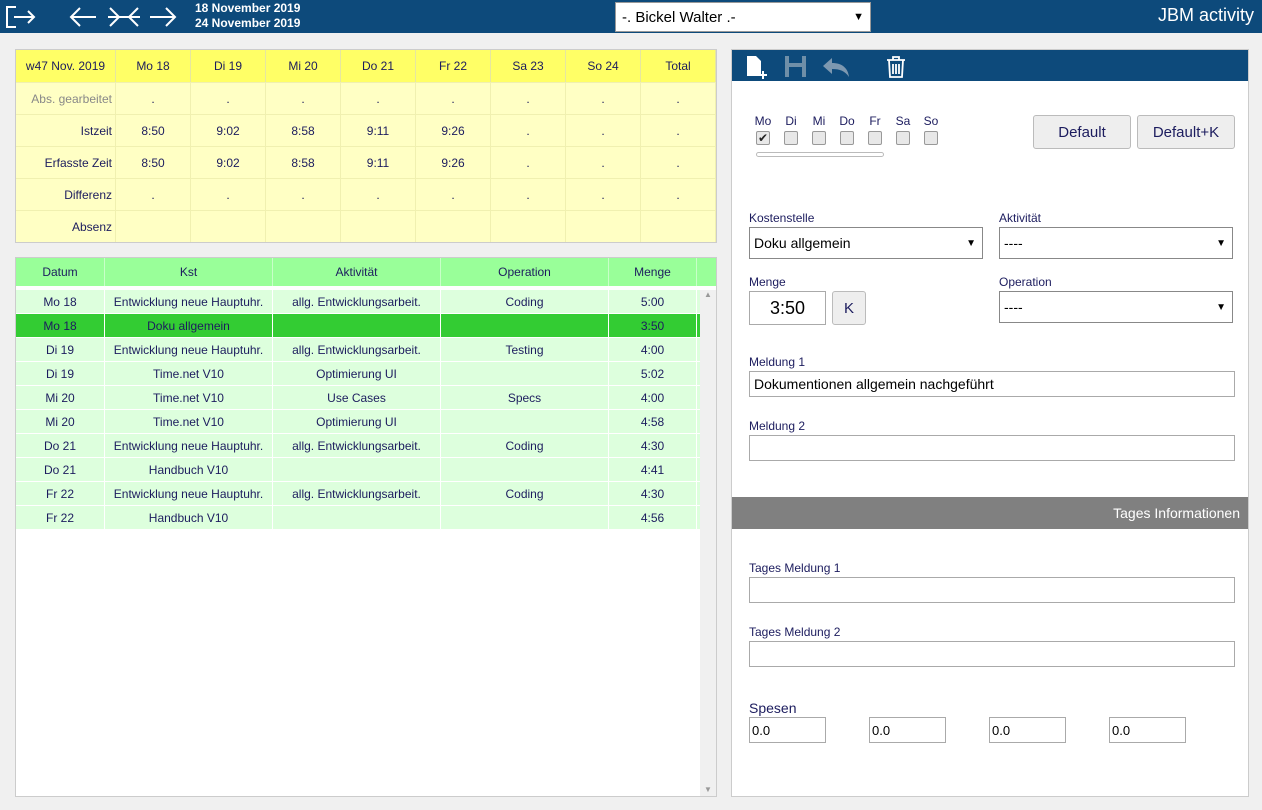 Image resolution: width=1262 pixels, height=810 pixels. What do you see at coordinates (358, 470) in the screenshot?
I see `entry-row: Do 21 Handbuch V10 4:41` at bounding box center [358, 470].